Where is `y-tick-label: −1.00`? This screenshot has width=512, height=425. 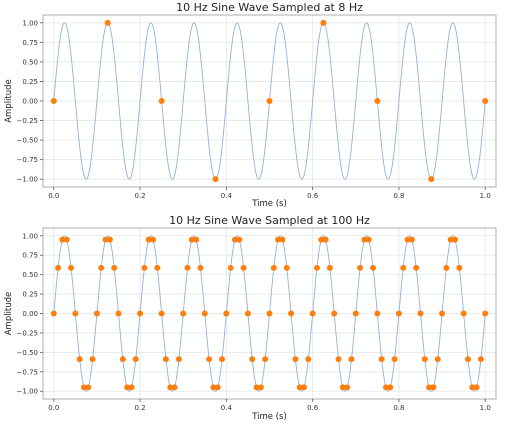 y-tick-label: −1.00 is located at coordinates (27, 392).